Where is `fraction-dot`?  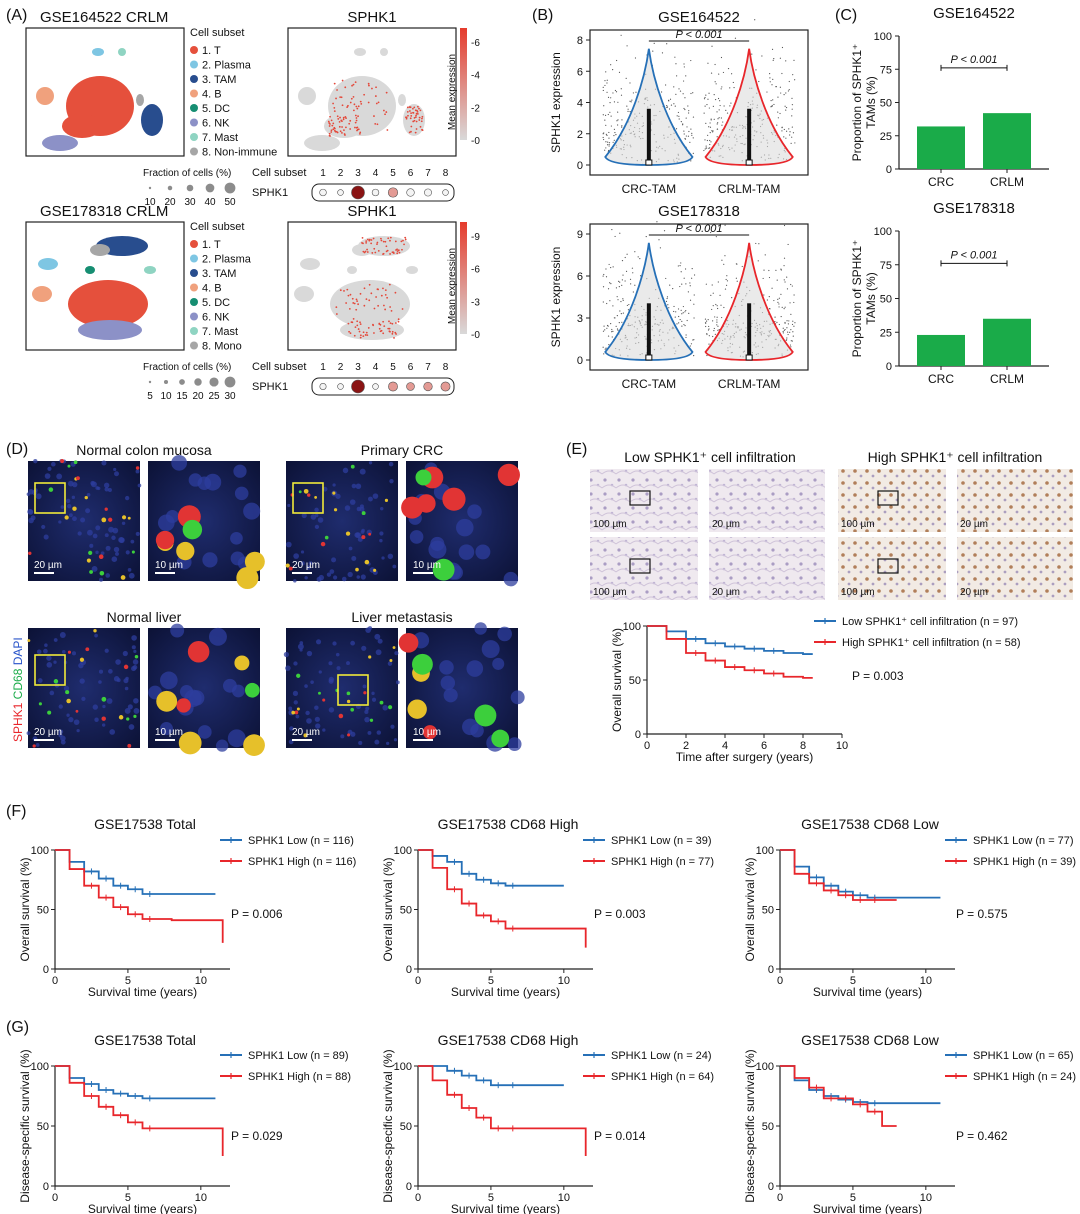
fraction-dot is located at coordinates (230, 188).